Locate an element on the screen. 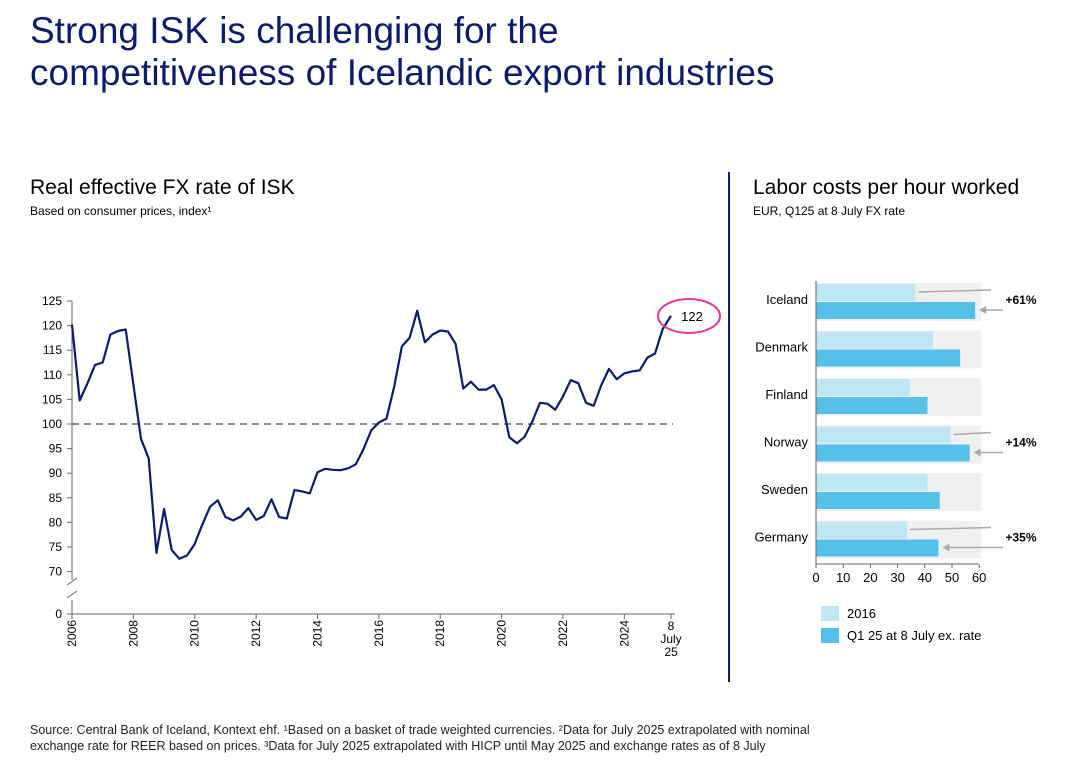 This screenshot has width=1085, height=764. category-label: Iceland is located at coordinates (787, 299).